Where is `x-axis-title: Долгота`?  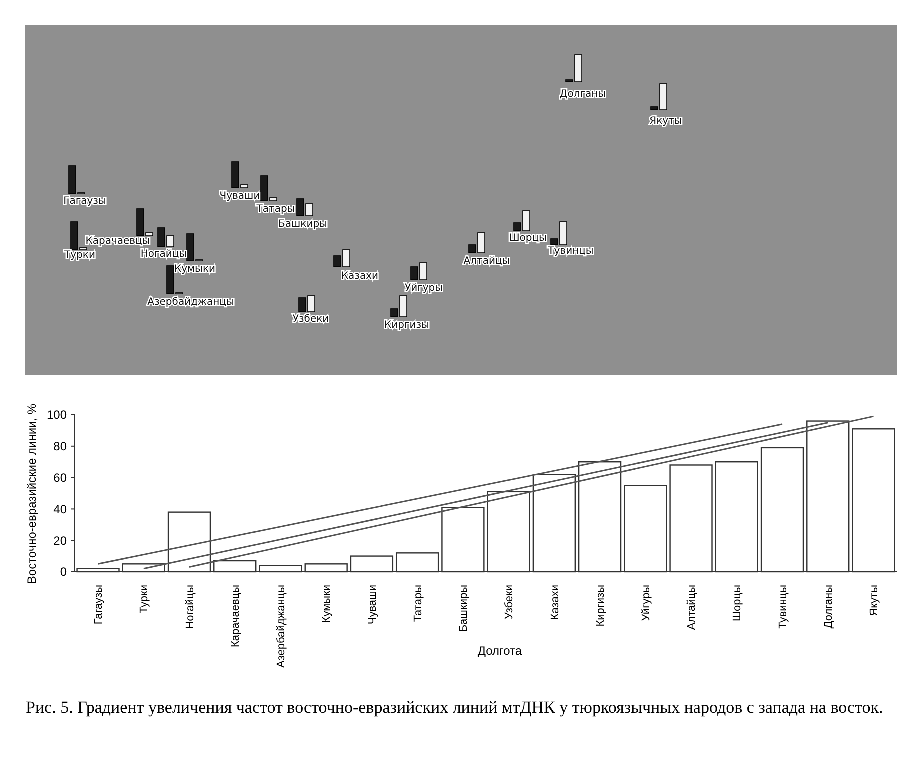
x-axis-title: Долгота is located at coordinates (500, 651).